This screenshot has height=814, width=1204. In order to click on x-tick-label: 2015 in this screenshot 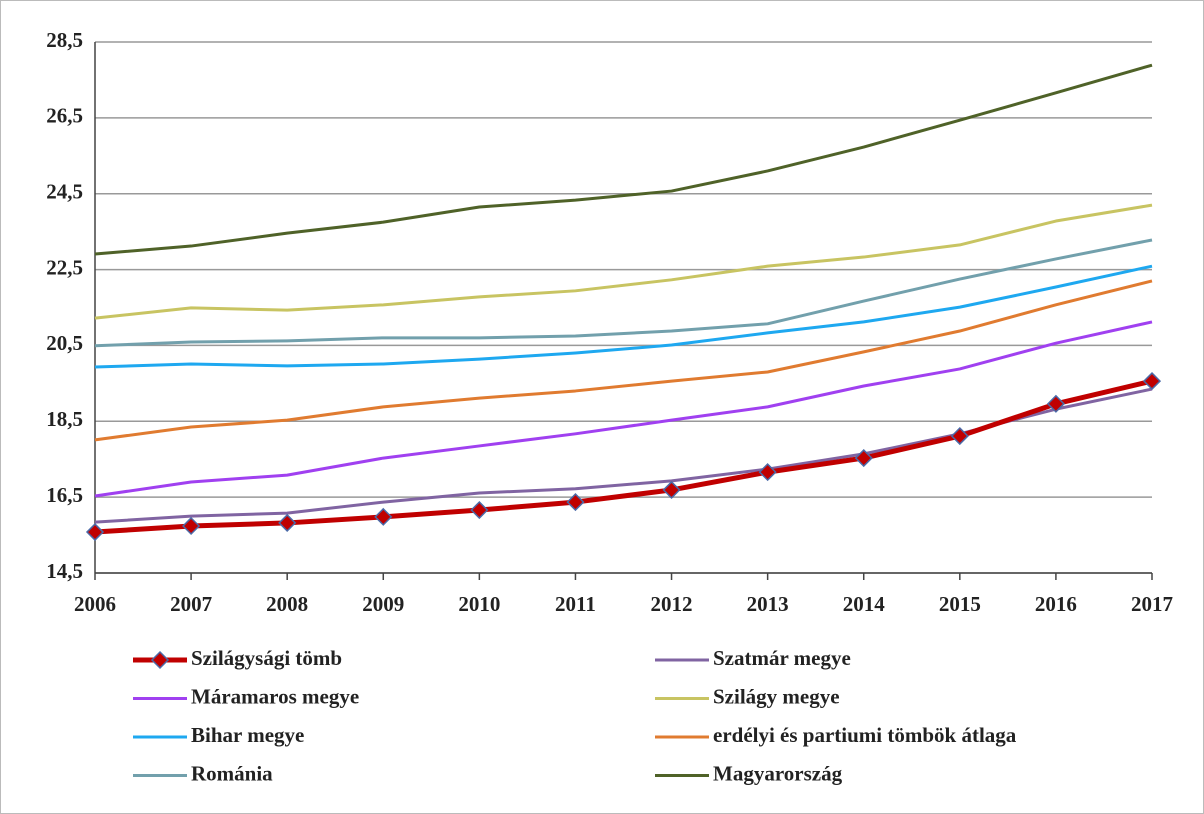, I will do `click(960, 604)`.